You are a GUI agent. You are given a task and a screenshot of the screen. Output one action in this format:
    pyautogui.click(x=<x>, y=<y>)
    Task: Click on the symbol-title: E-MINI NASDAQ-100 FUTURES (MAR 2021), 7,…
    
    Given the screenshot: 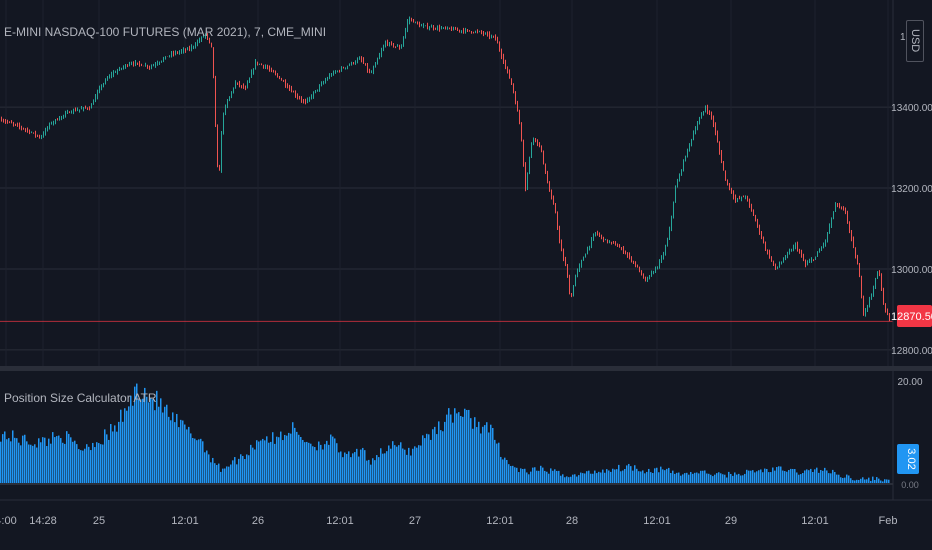 What is the action you would take?
    pyautogui.click(x=165, y=32)
    